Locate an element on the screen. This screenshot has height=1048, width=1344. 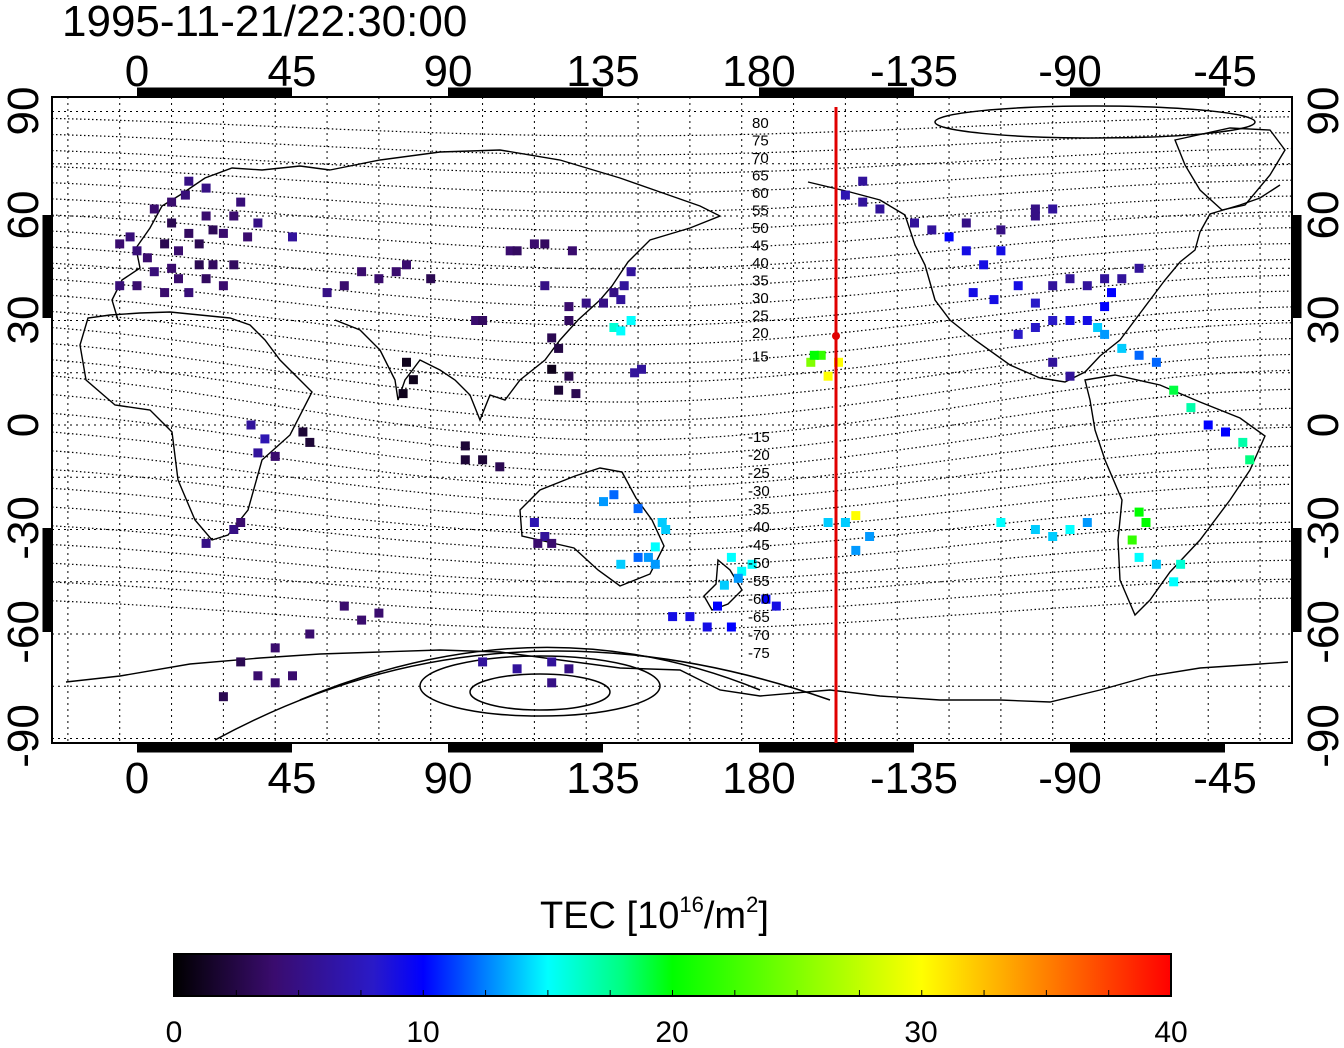
longitude-tick-label: 135 is located at coordinates (602, 778).